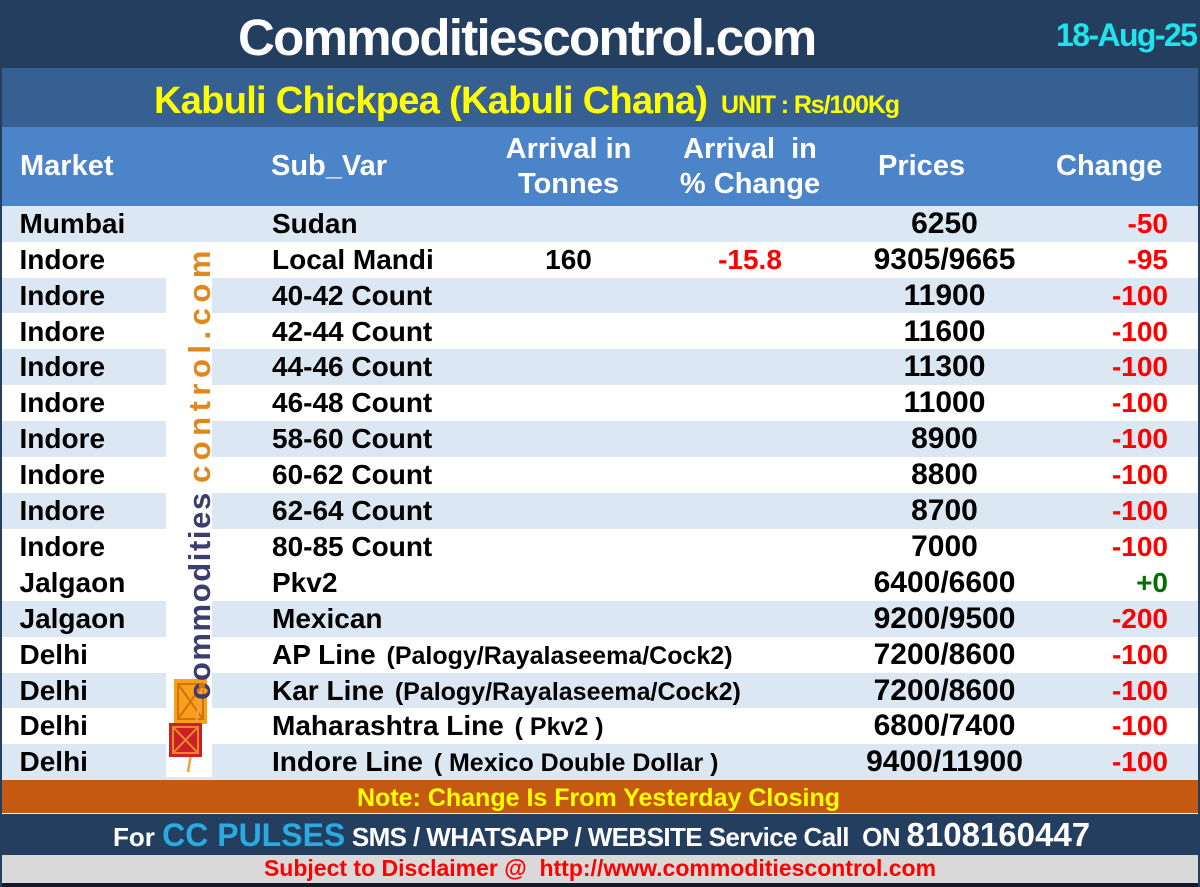 The width and height of the screenshot is (1200, 887). What do you see at coordinates (197, 365) in the screenshot?
I see `svg-text: control.com` at bounding box center [197, 365].